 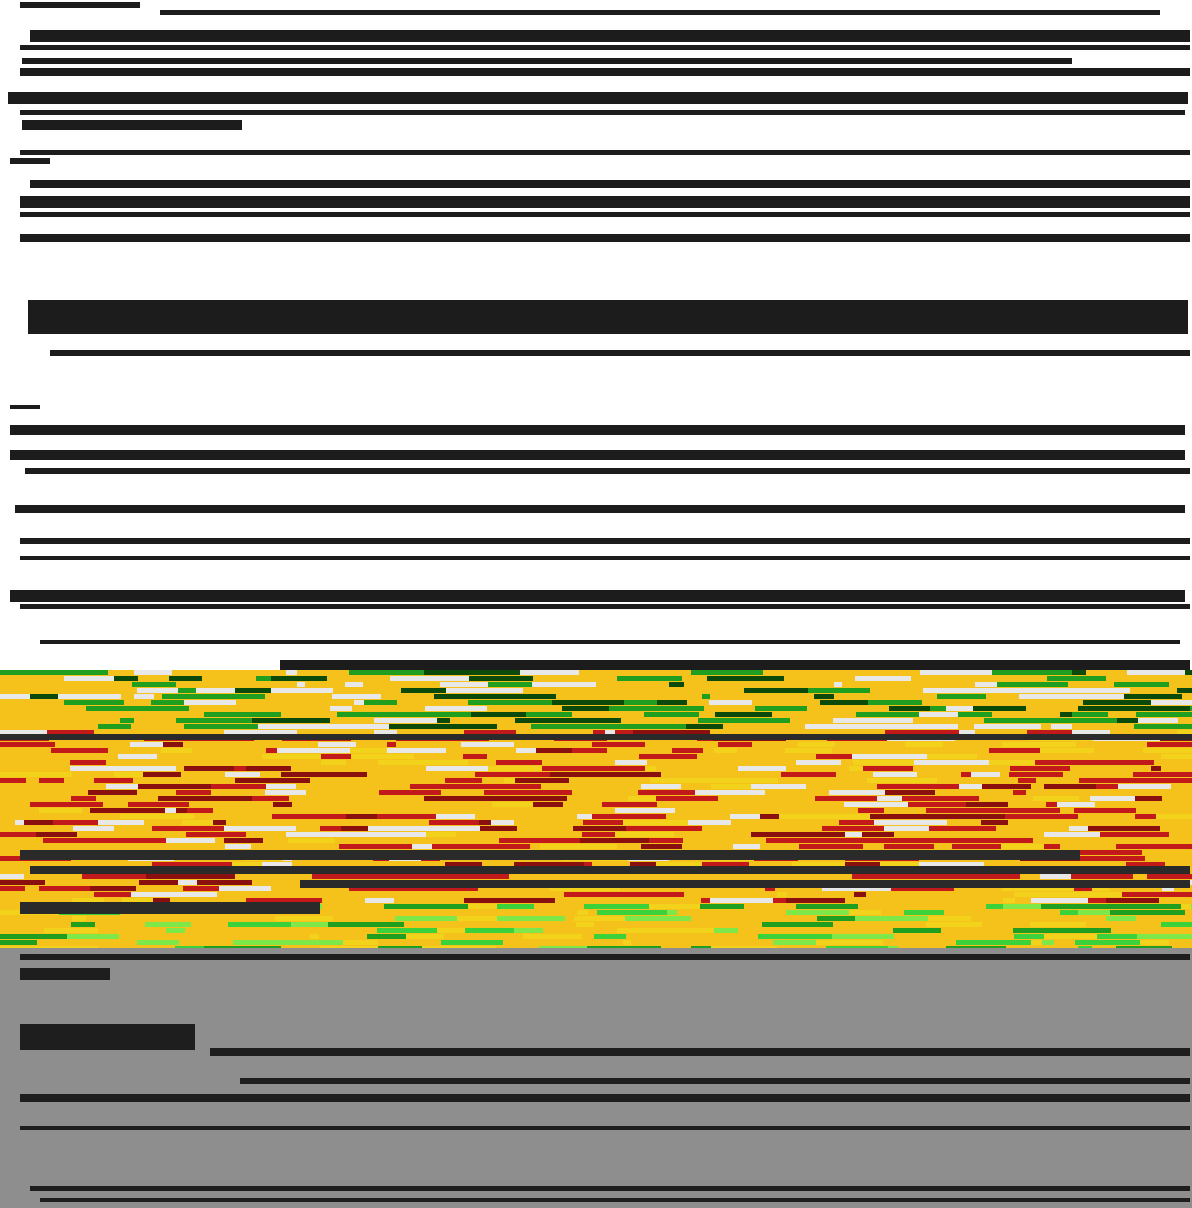 What do you see at coordinates (715, 1081) in the screenshot?
I see `gray-line-bar` at bounding box center [715, 1081].